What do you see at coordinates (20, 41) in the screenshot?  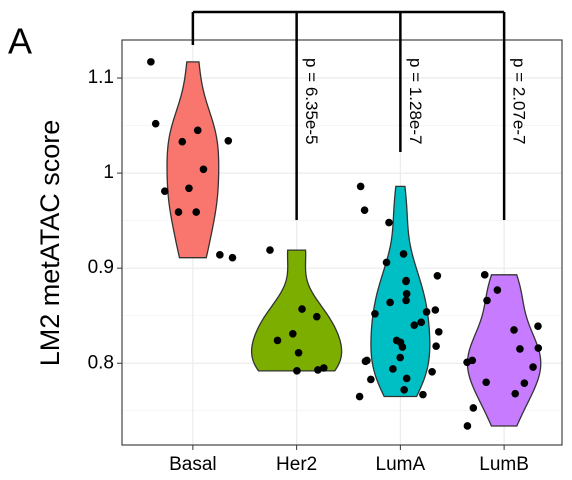 I see `panel-label: A` at bounding box center [20, 41].